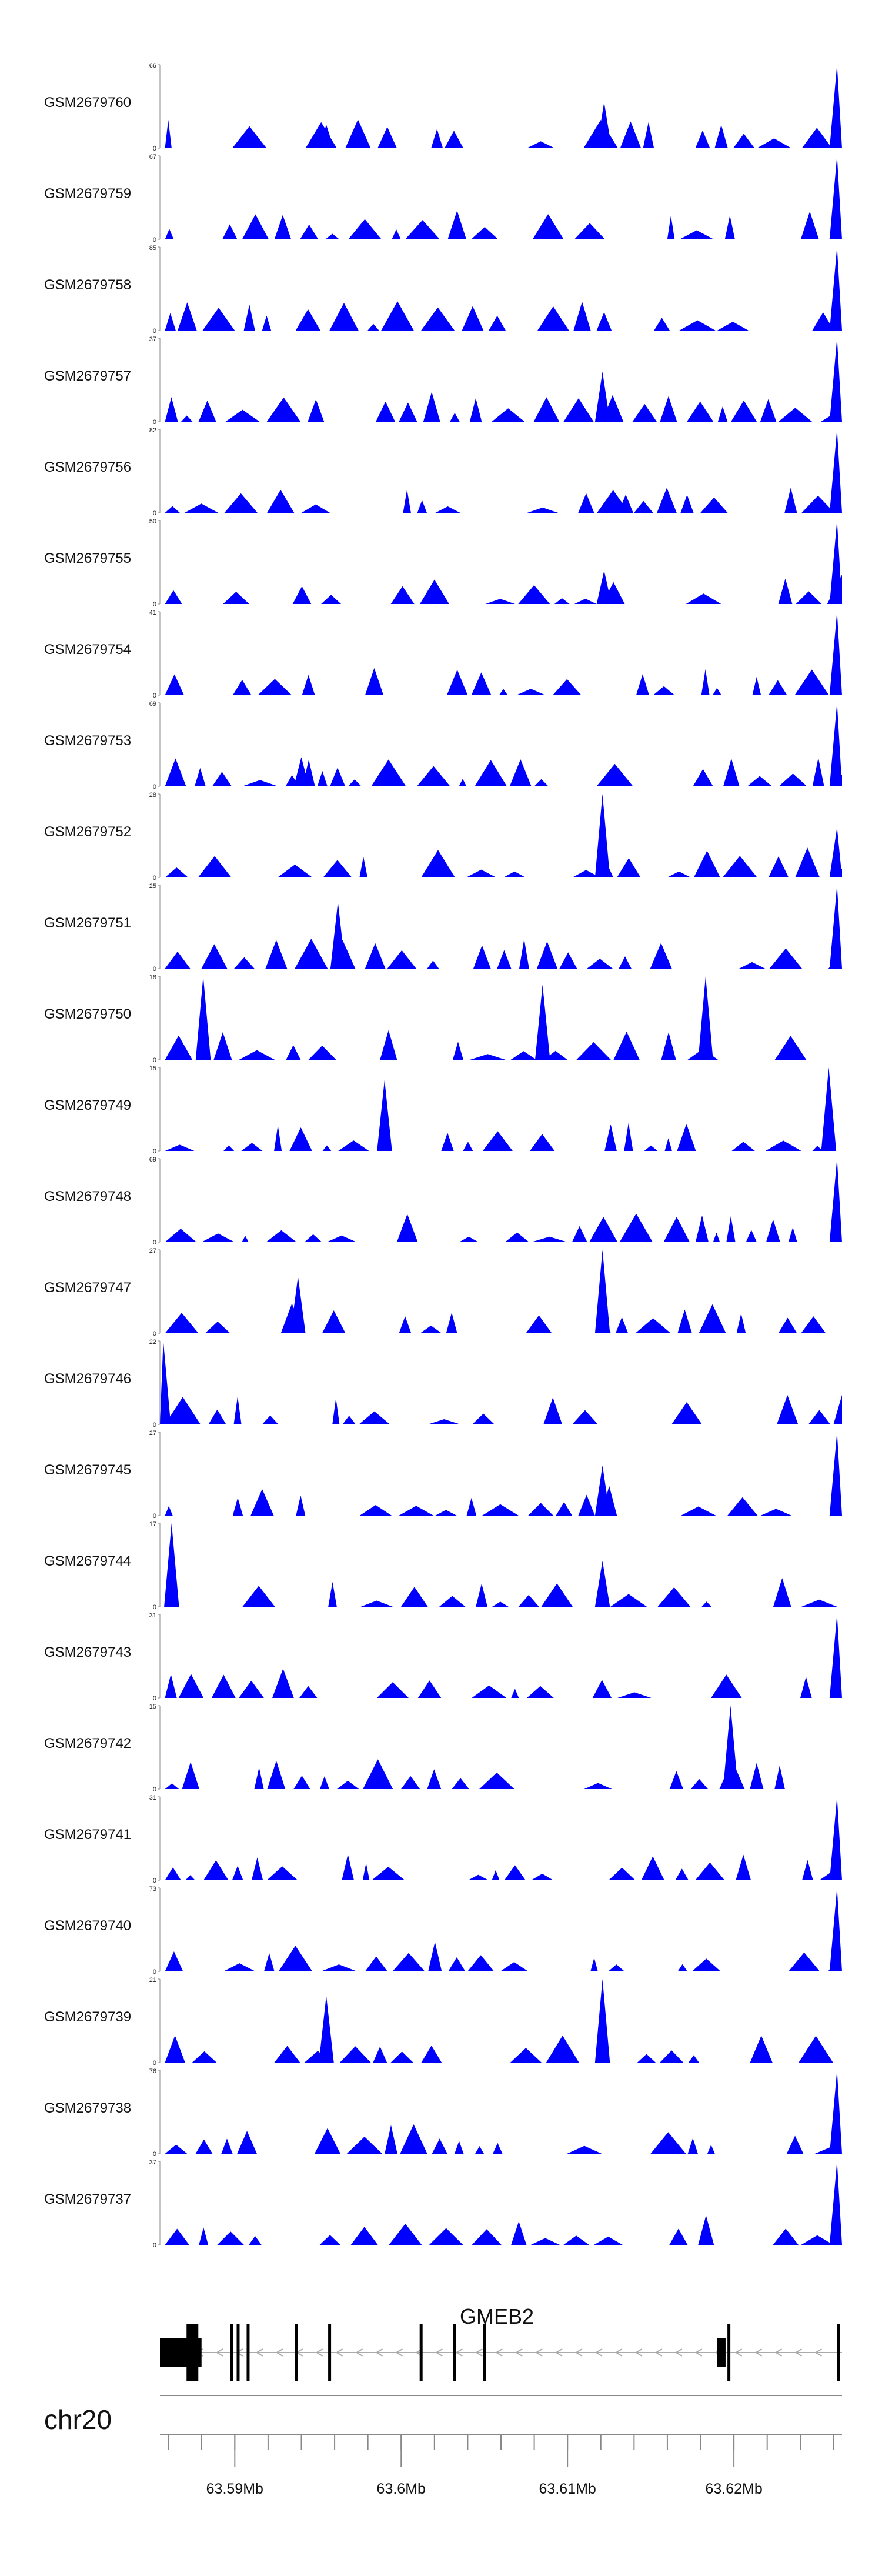 This screenshot has width=882, height=2576. I want to click on track-GSM2679755: GSM2679755 50 0, so click(443, 563).